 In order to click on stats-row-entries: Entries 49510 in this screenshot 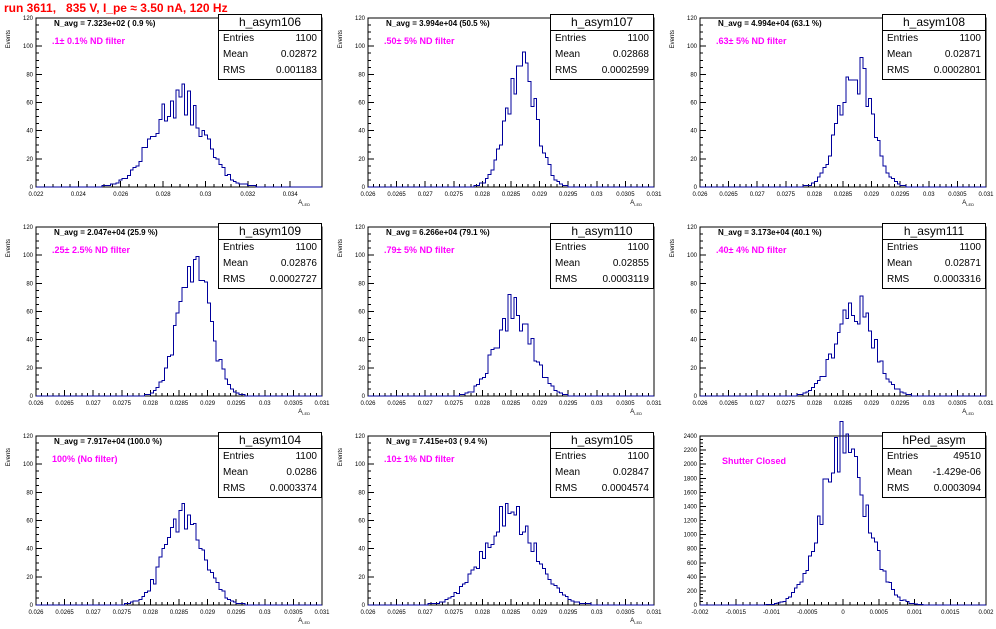, I will do `click(934, 457)`.